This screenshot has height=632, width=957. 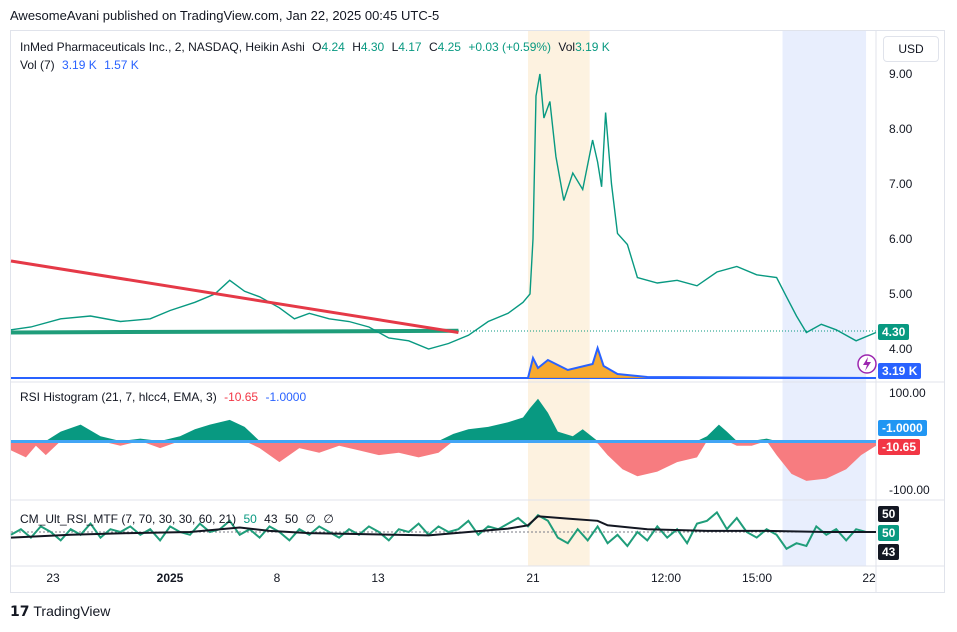 I want to click on tradingview-logo: 𝟭𝟳 TradingView, so click(x=60, y=611).